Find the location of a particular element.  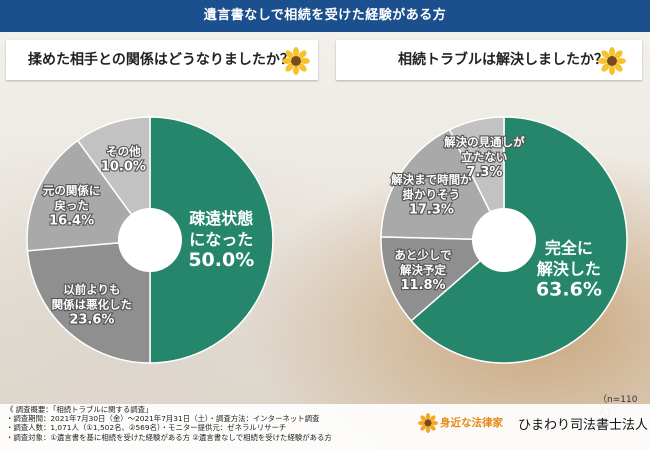

question-text-relationship: 揉めた相手との関係はどうなりましたか？ is located at coordinates (161, 60).